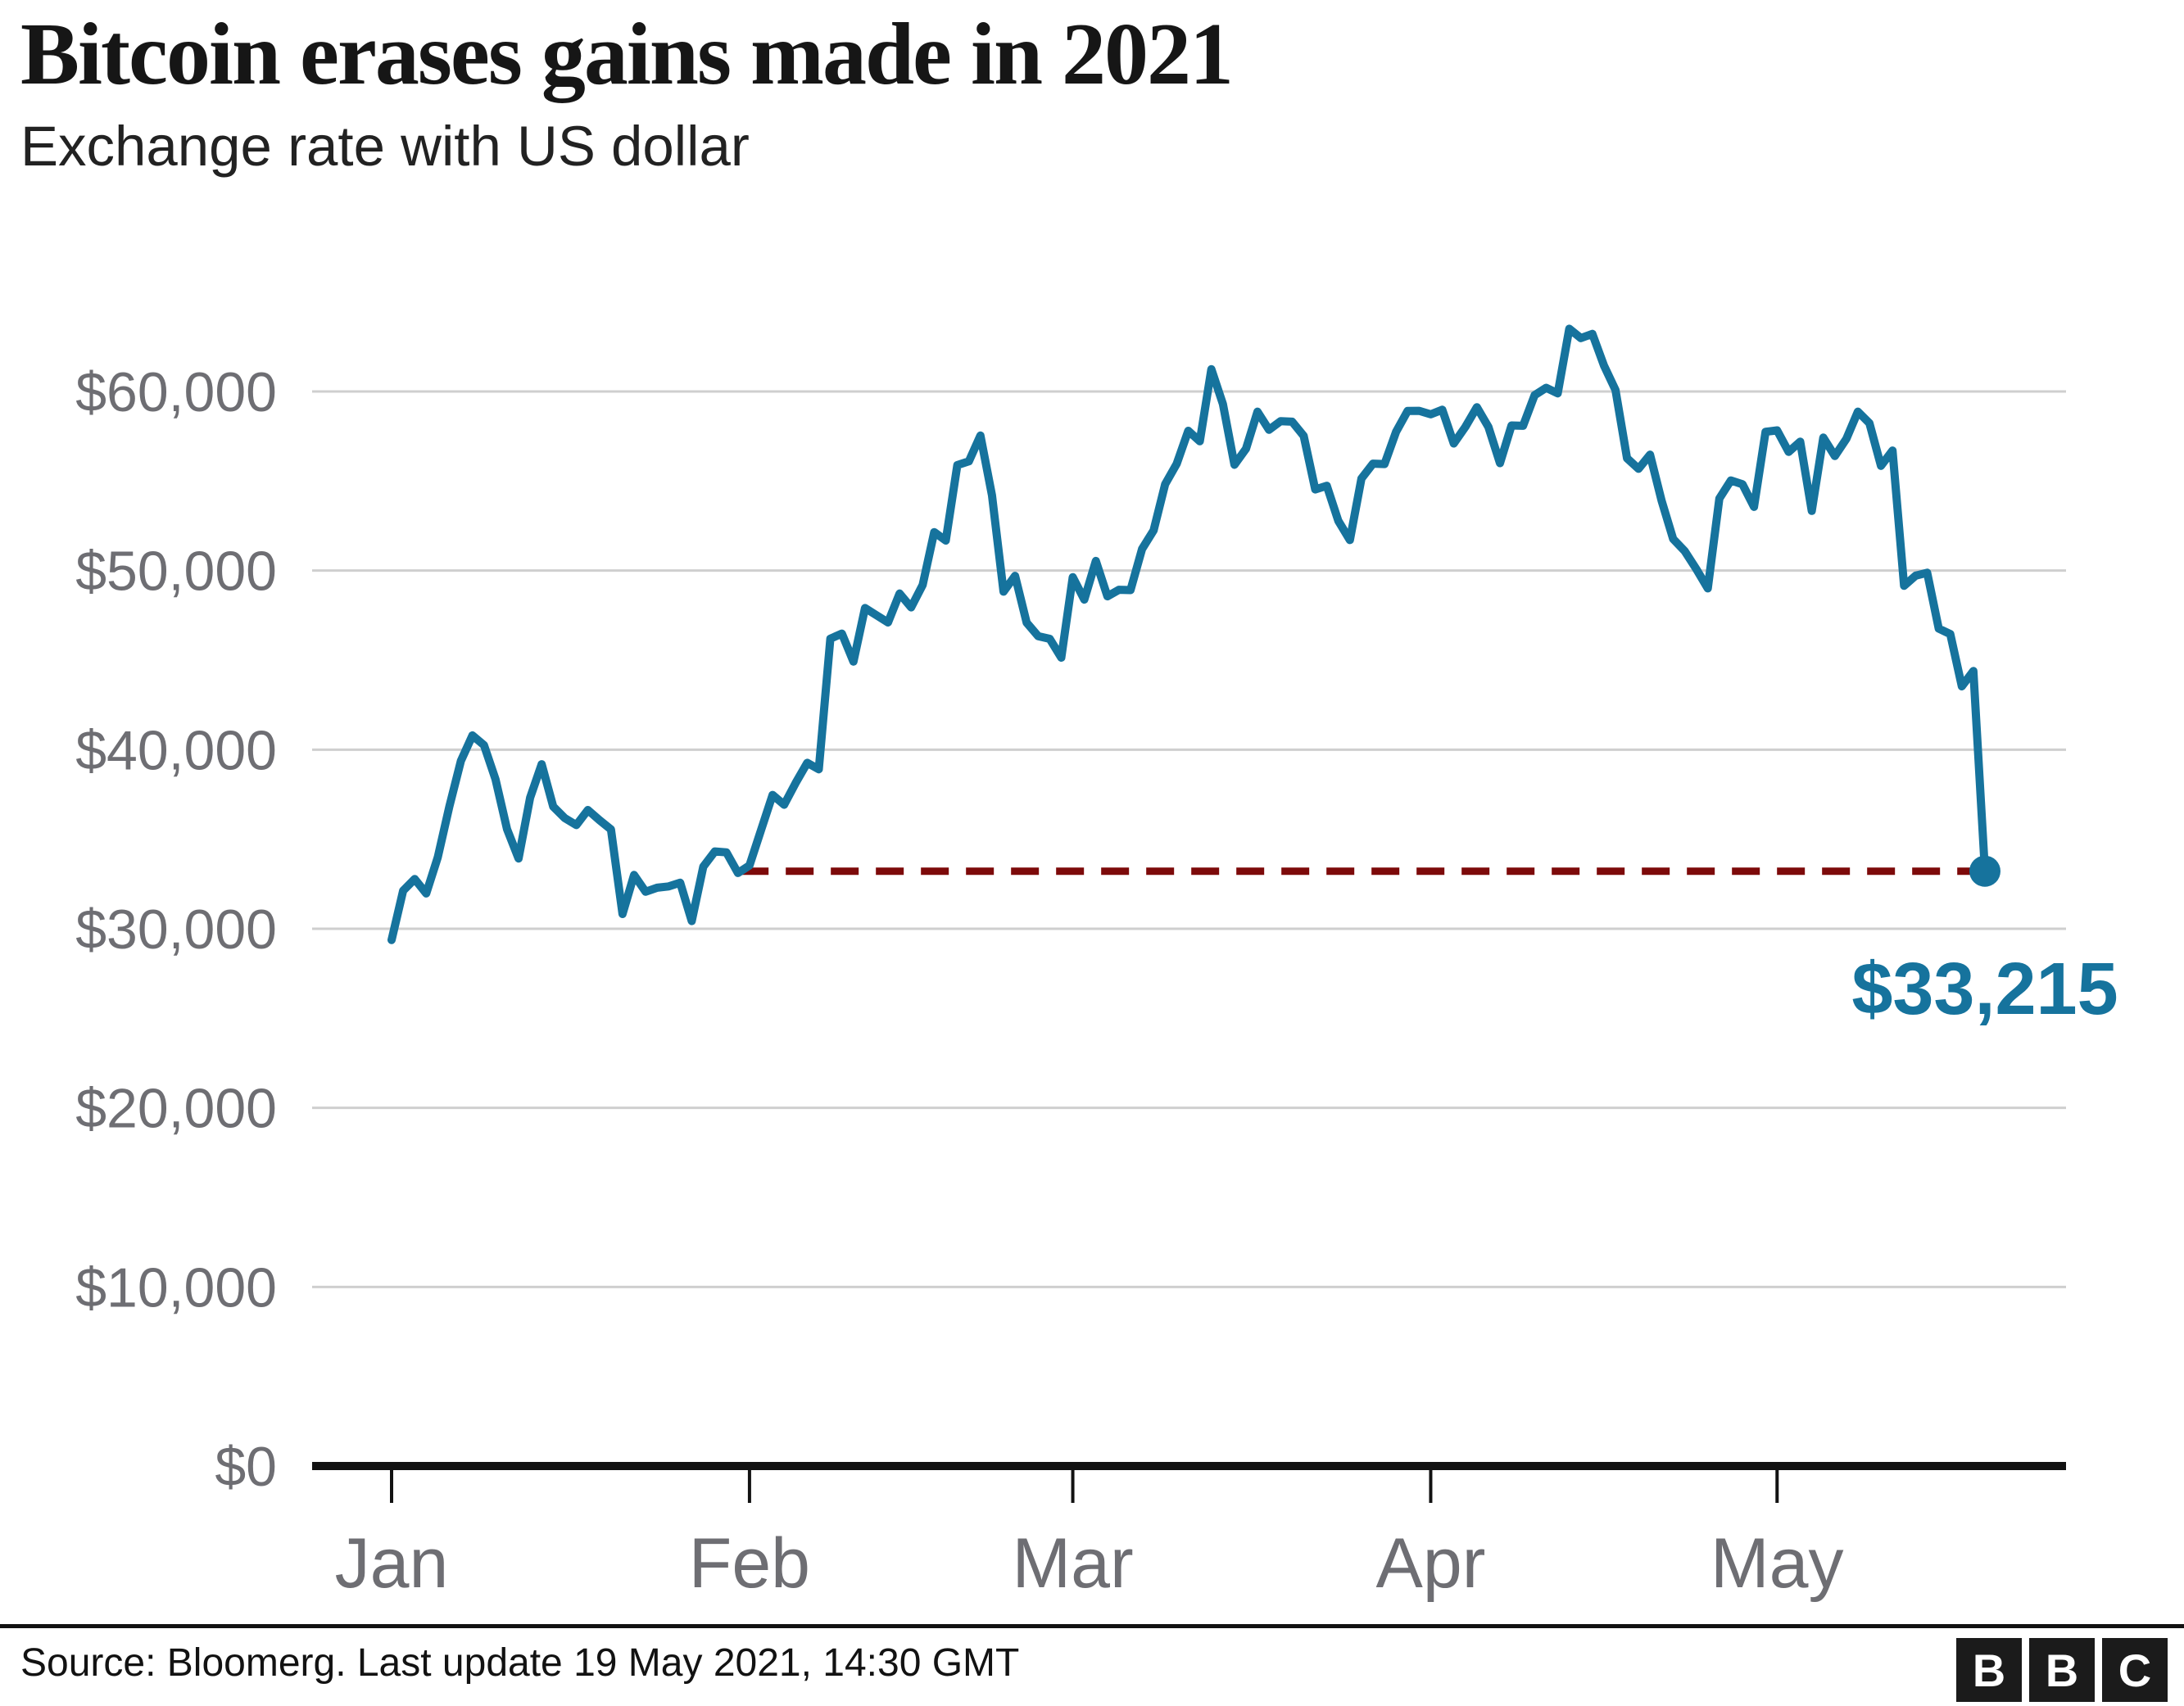  Describe the element at coordinates (385, 147) in the screenshot. I see `page-subtitle: Exchange rate with US dollar` at that location.